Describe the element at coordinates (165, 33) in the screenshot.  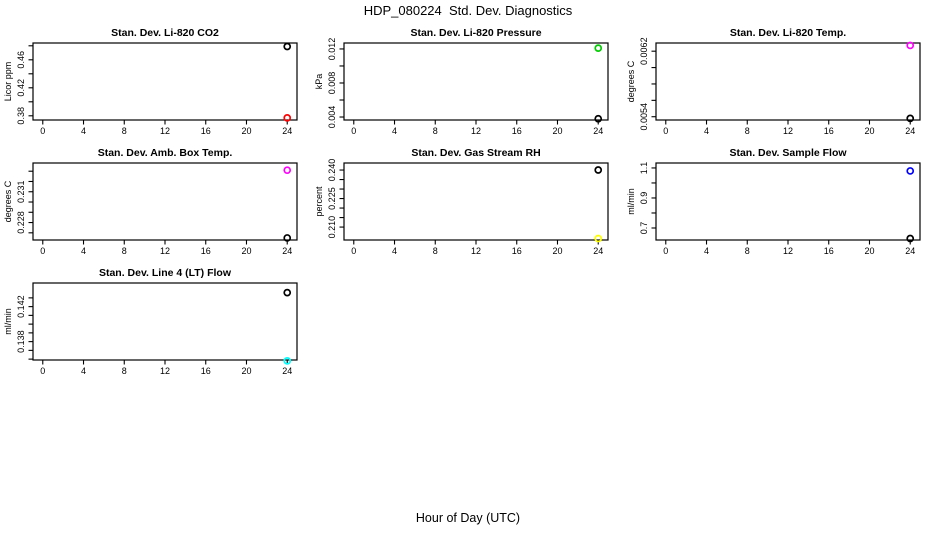
I see `subplot-title: Stan. Dev. Li-820 CO2` at that location.